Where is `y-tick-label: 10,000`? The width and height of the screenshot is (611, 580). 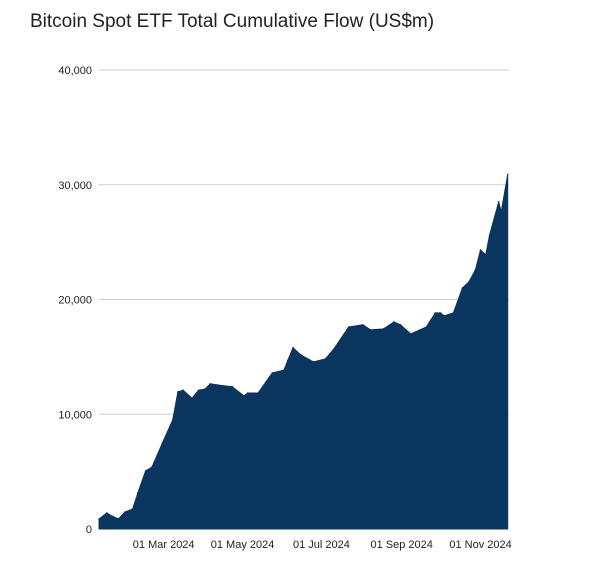 y-tick-label: 10,000 is located at coordinates (75, 415).